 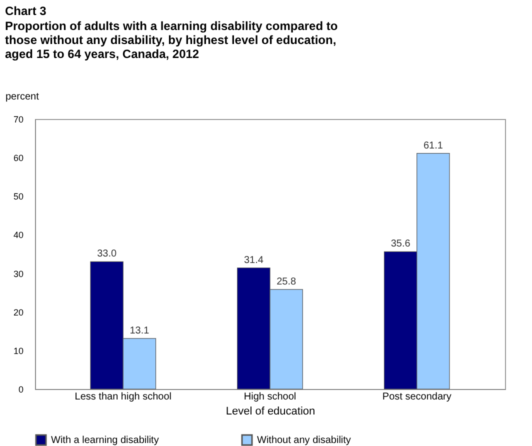 I want to click on y-tick-label: 50, so click(x=18, y=197).